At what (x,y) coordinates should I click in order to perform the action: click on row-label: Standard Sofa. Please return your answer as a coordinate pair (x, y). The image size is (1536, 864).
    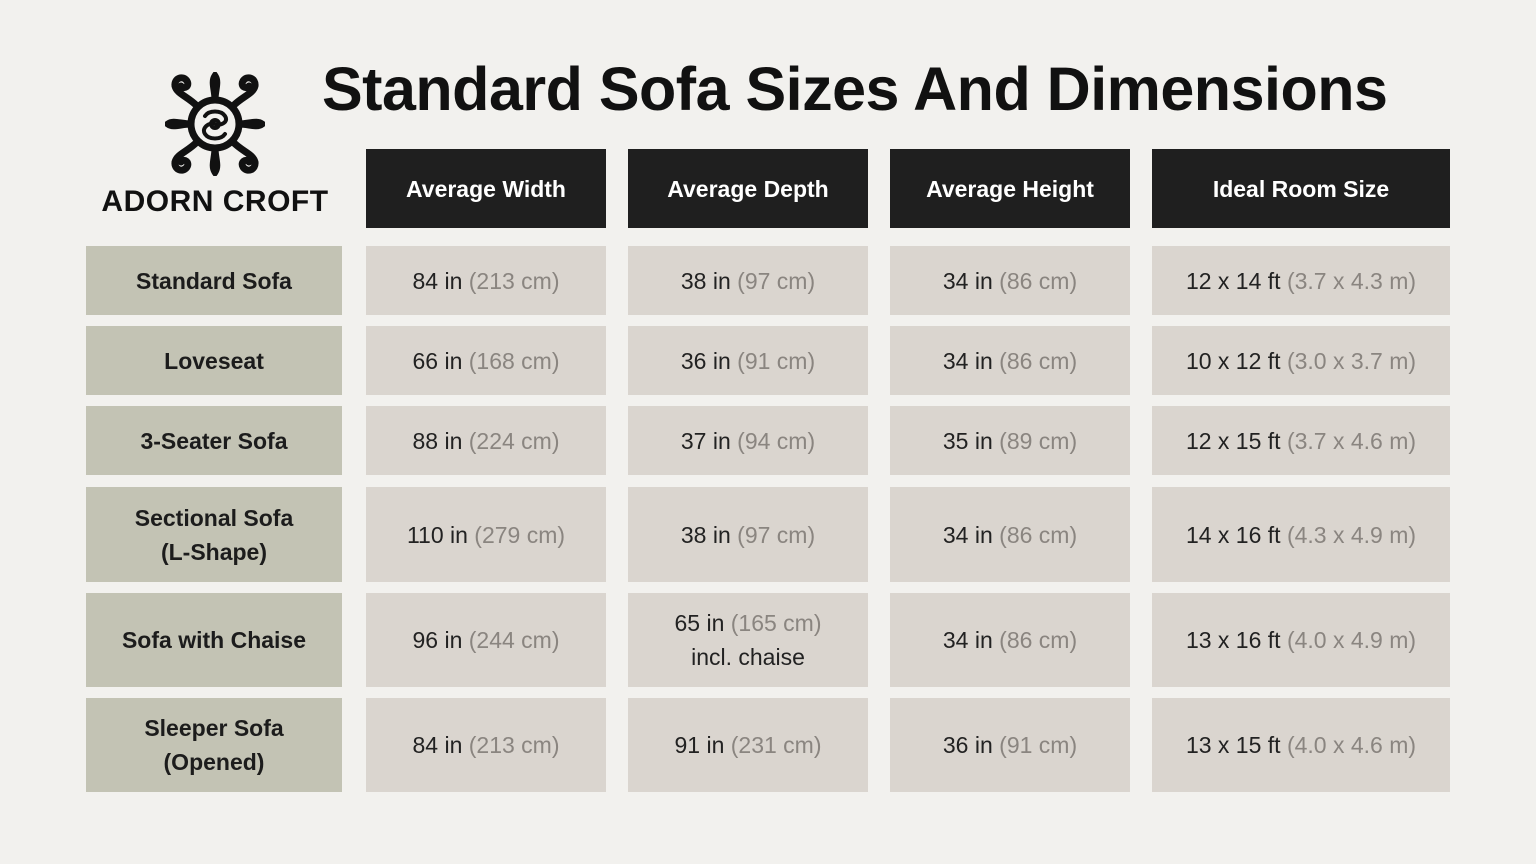
    Looking at the image, I should click on (214, 280).